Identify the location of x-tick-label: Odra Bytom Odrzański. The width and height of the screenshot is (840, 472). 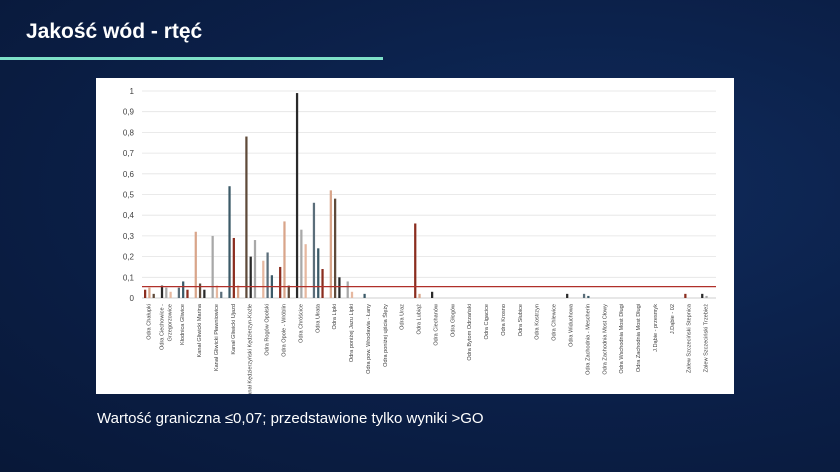
(470, 332).